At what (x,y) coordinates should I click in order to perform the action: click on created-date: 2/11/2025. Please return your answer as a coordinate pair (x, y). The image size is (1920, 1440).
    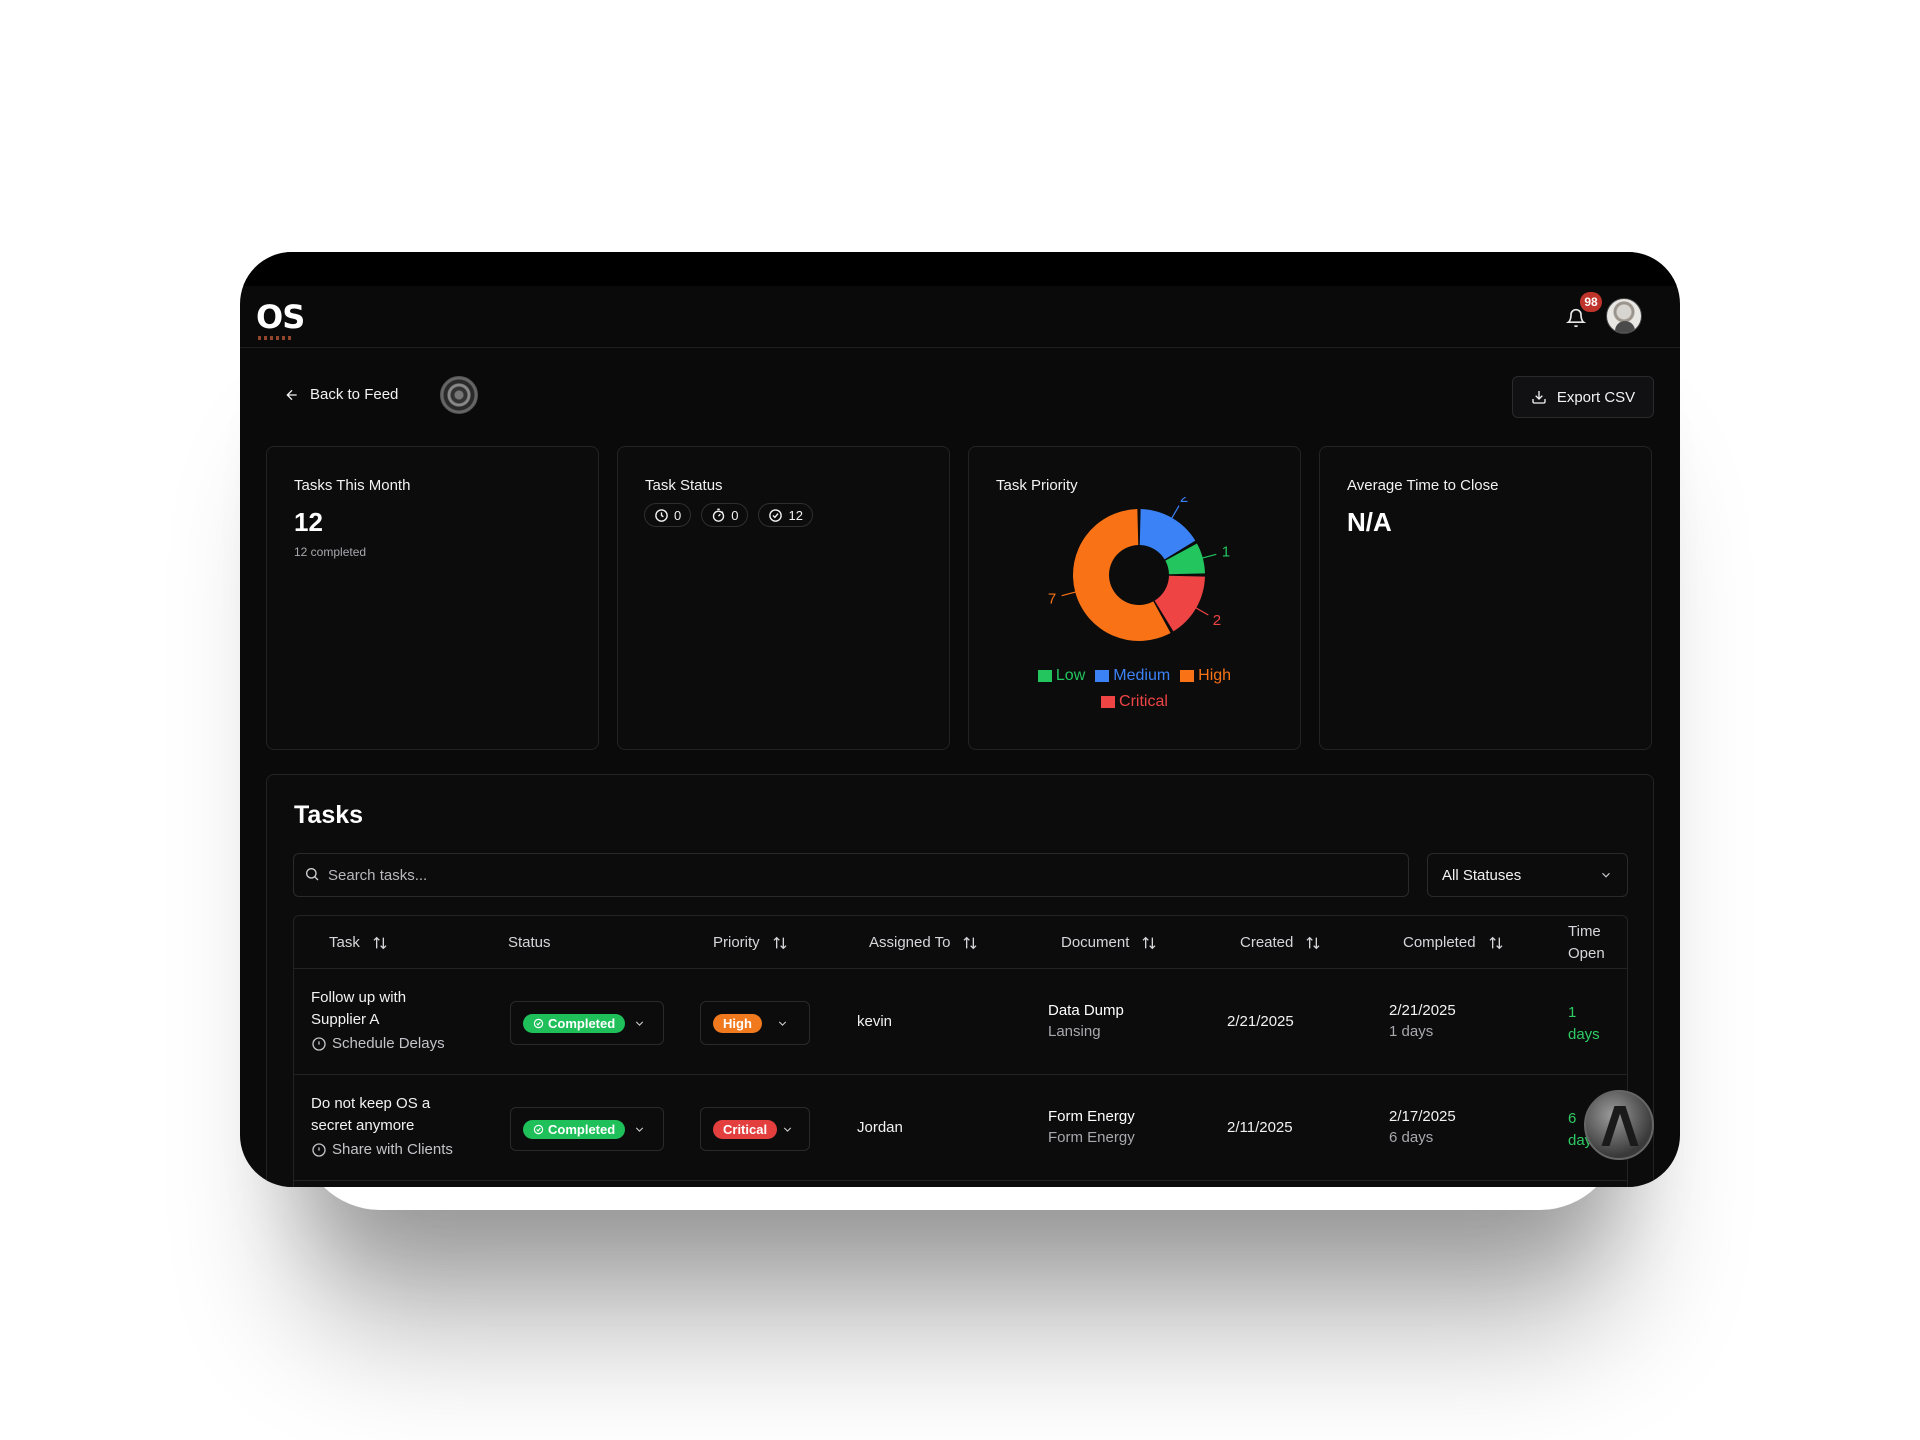
    Looking at the image, I should click on (1260, 1127).